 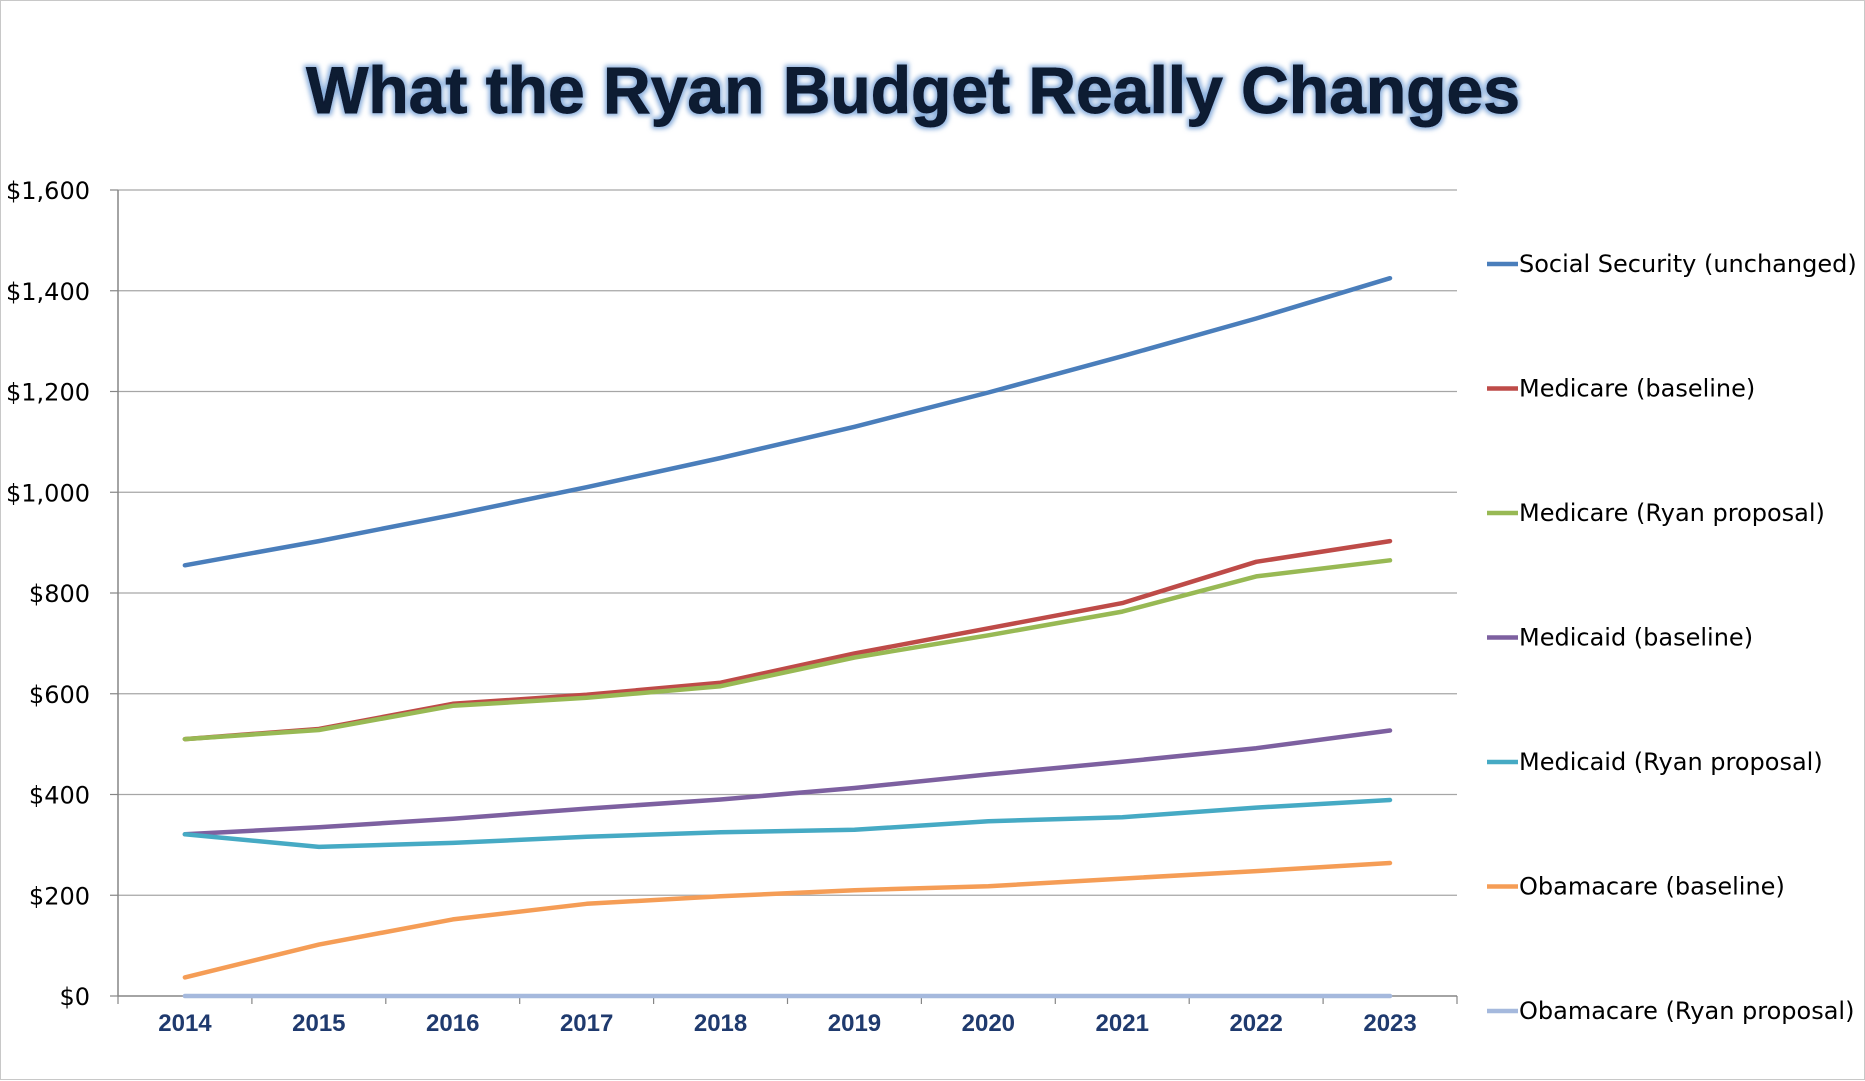 I want to click on y-tick-label: $600, so click(x=59, y=695).